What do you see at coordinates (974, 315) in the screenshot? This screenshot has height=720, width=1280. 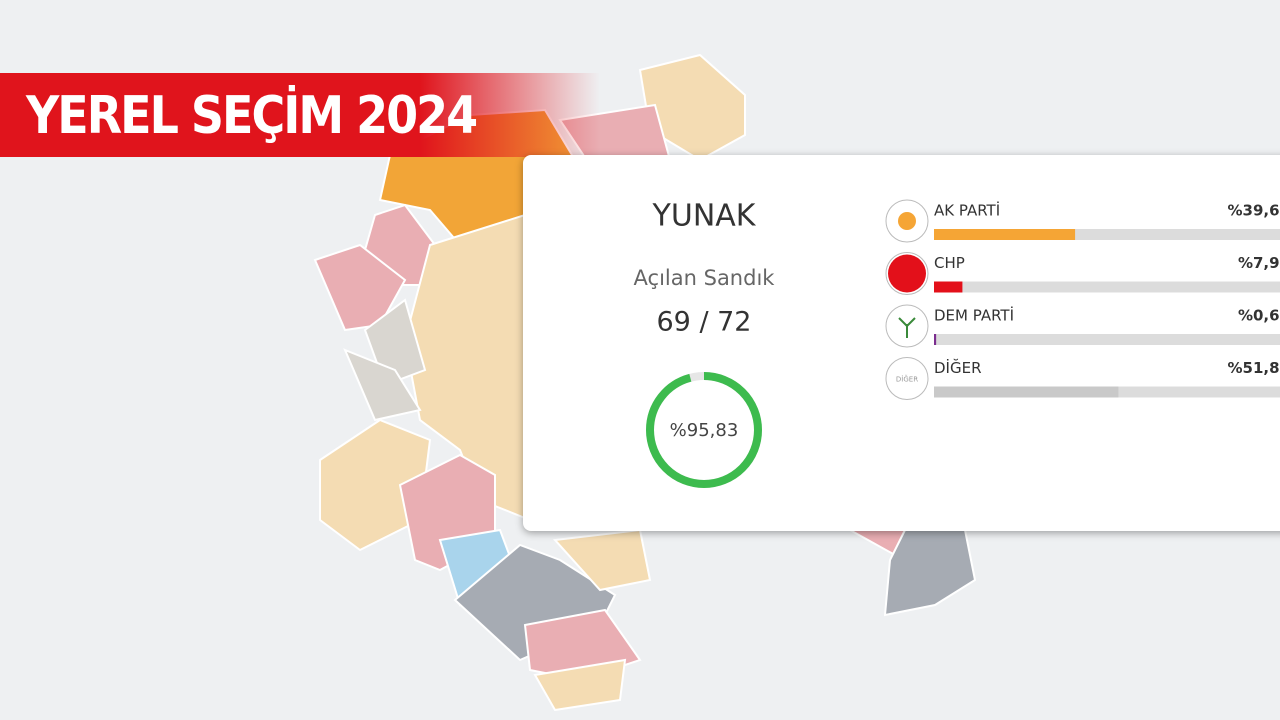 I see `party-name: DEM PARTİ` at bounding box center [974, 315].